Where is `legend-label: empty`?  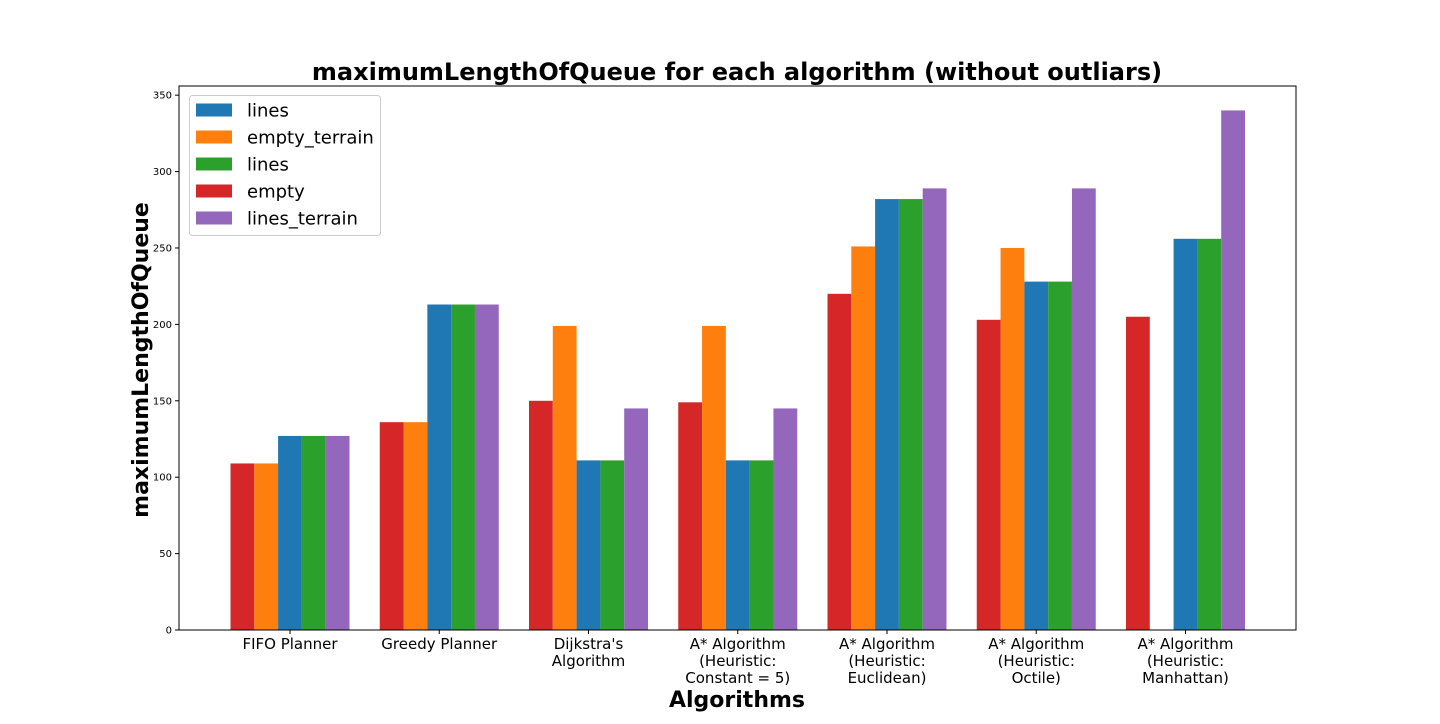 legend-label: empty is located at coordinates (276, 192).